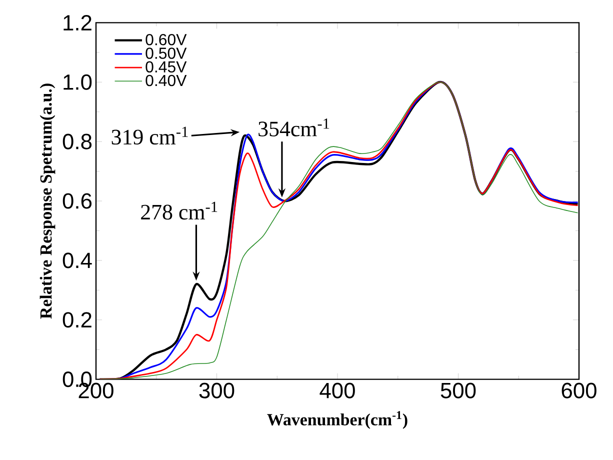 The height and width of the screenshot is (460, 613). What do you see at coordinates (48, 201) in the screenshot?
I see `y-axis-title: Relative Response Spetrum(a.u.)` at bounding box center [48, 201].